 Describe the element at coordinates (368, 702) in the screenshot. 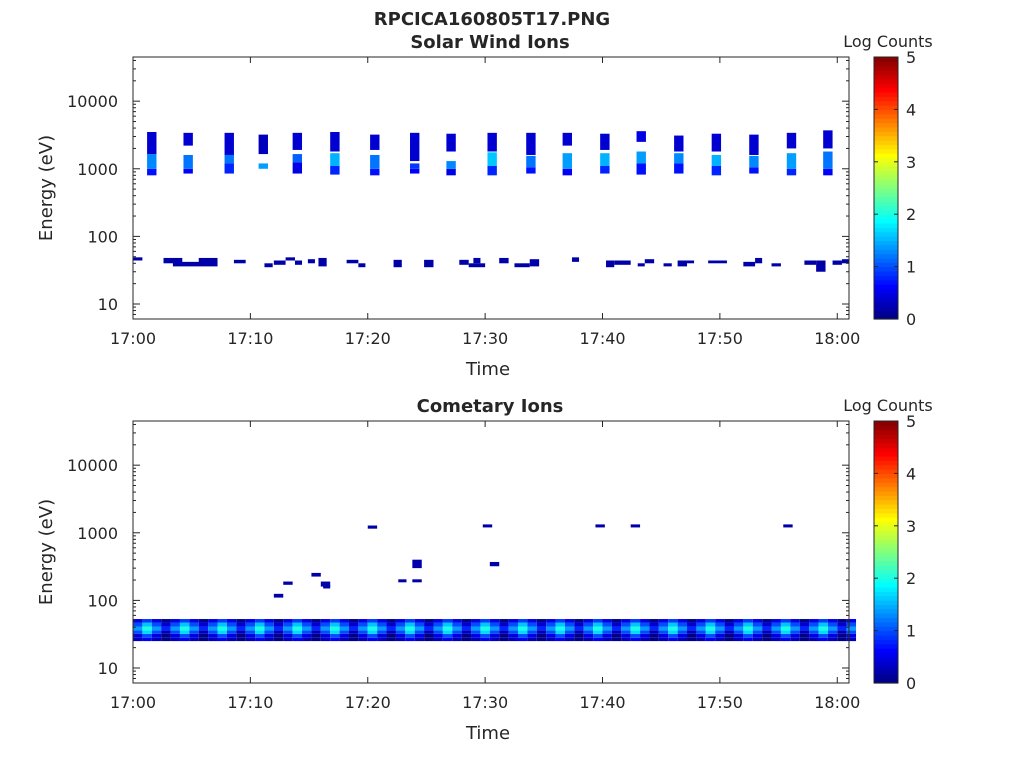

I see `x-tick-label: 17:20` at that location.